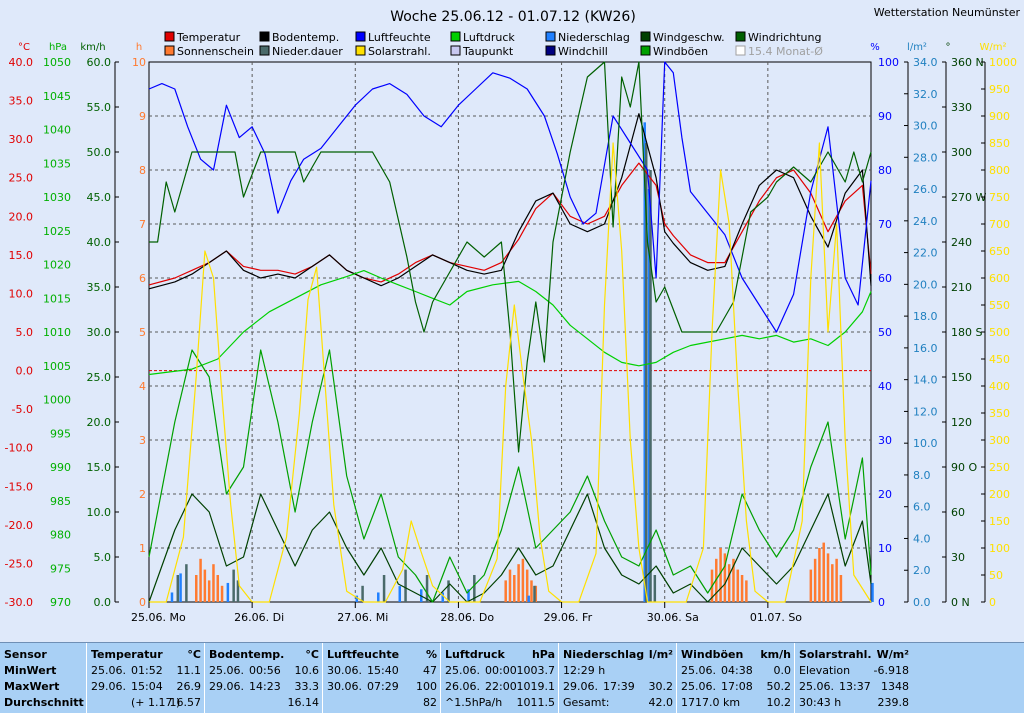 The image size is (1024, 713). Describe the element at coordinates (399, 37) in the screenshot. I see `legend-label-Luftfeuchte: Luftfeuchte` at that location.